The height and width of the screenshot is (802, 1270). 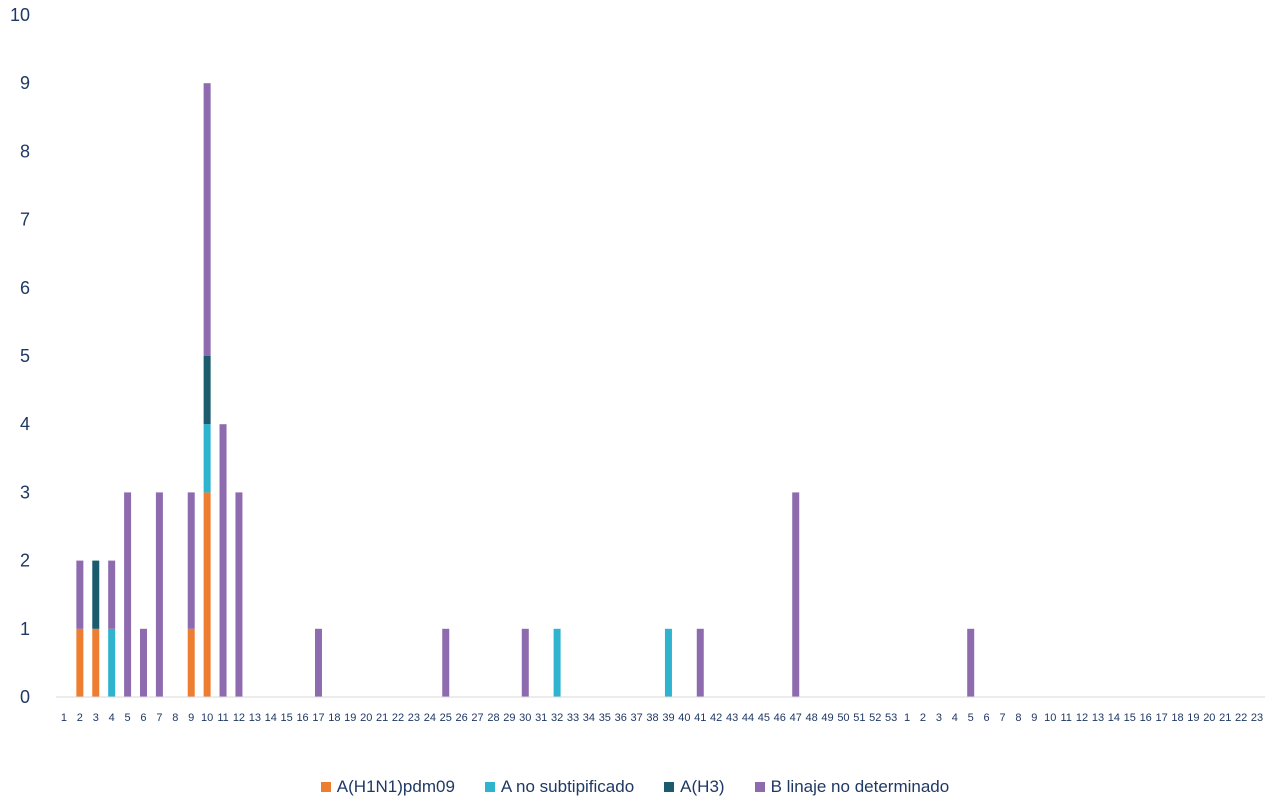 I want to click on y-axis: 0 1 2 3 4 5 6 7 8 9 10, so click(x=20, y=356).